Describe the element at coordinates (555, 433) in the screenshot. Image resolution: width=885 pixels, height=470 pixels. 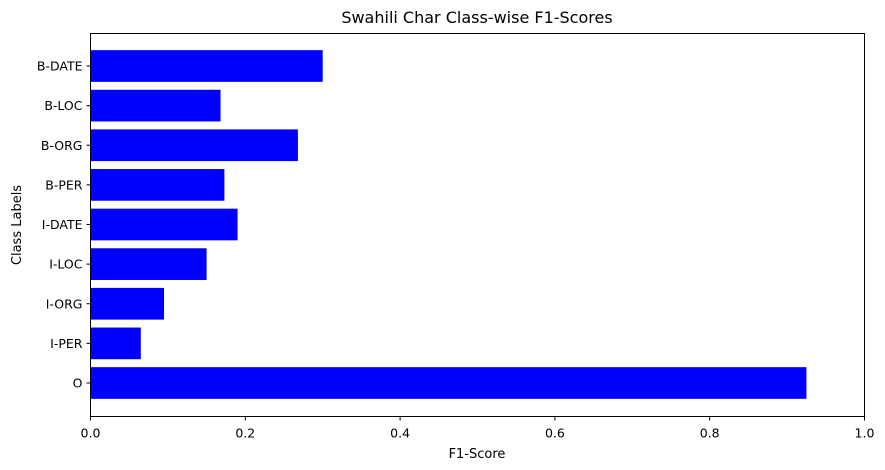
I see `x-tick-label: 0.6` at that location.